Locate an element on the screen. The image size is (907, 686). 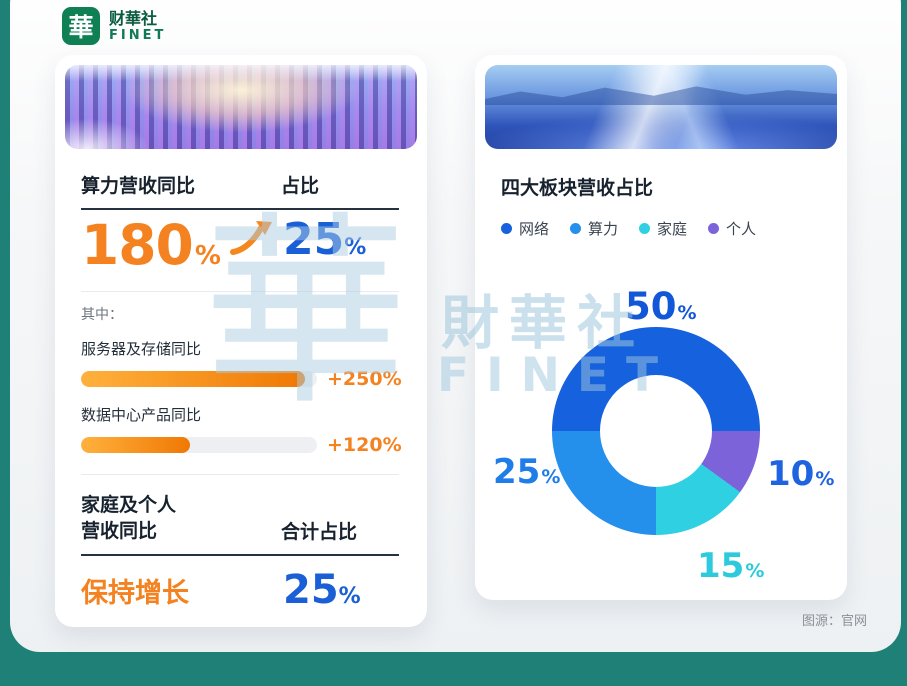
donut-value: 10 is located at coordinates (791, 474).